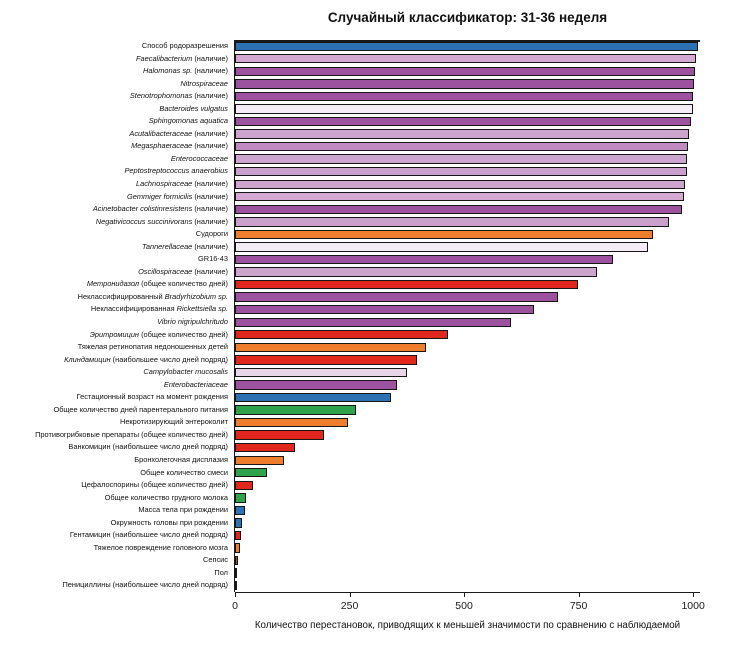  Describe the element at coordinates (374, 159) in the screenshot. I see `chart-row: Enterococcaceae` at that location.